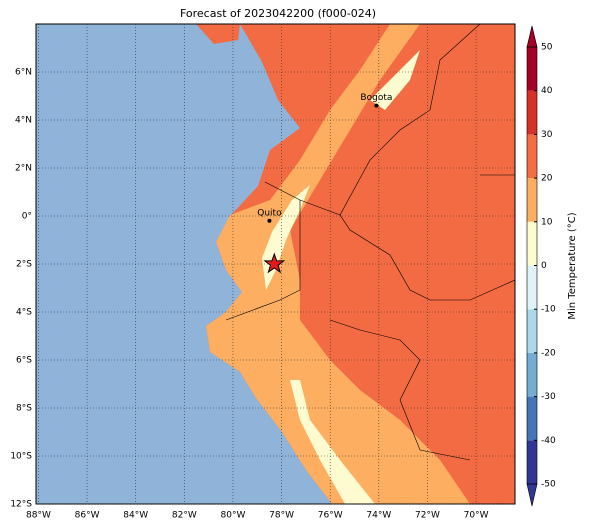 Image resolution: width=590 pixels, height=532 pixels. What do you see at coordinates (27, 217) in the screenshot?
I see `y-tick-label: 0°` at bounding box center [27, 217].